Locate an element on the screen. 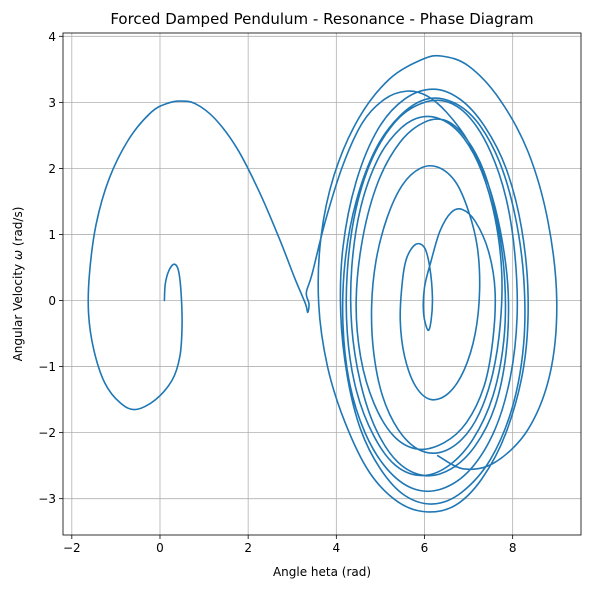 The height and width of the screenshot is (590, 590). y-tick-label: 3 is located at coordinates (52, 103).